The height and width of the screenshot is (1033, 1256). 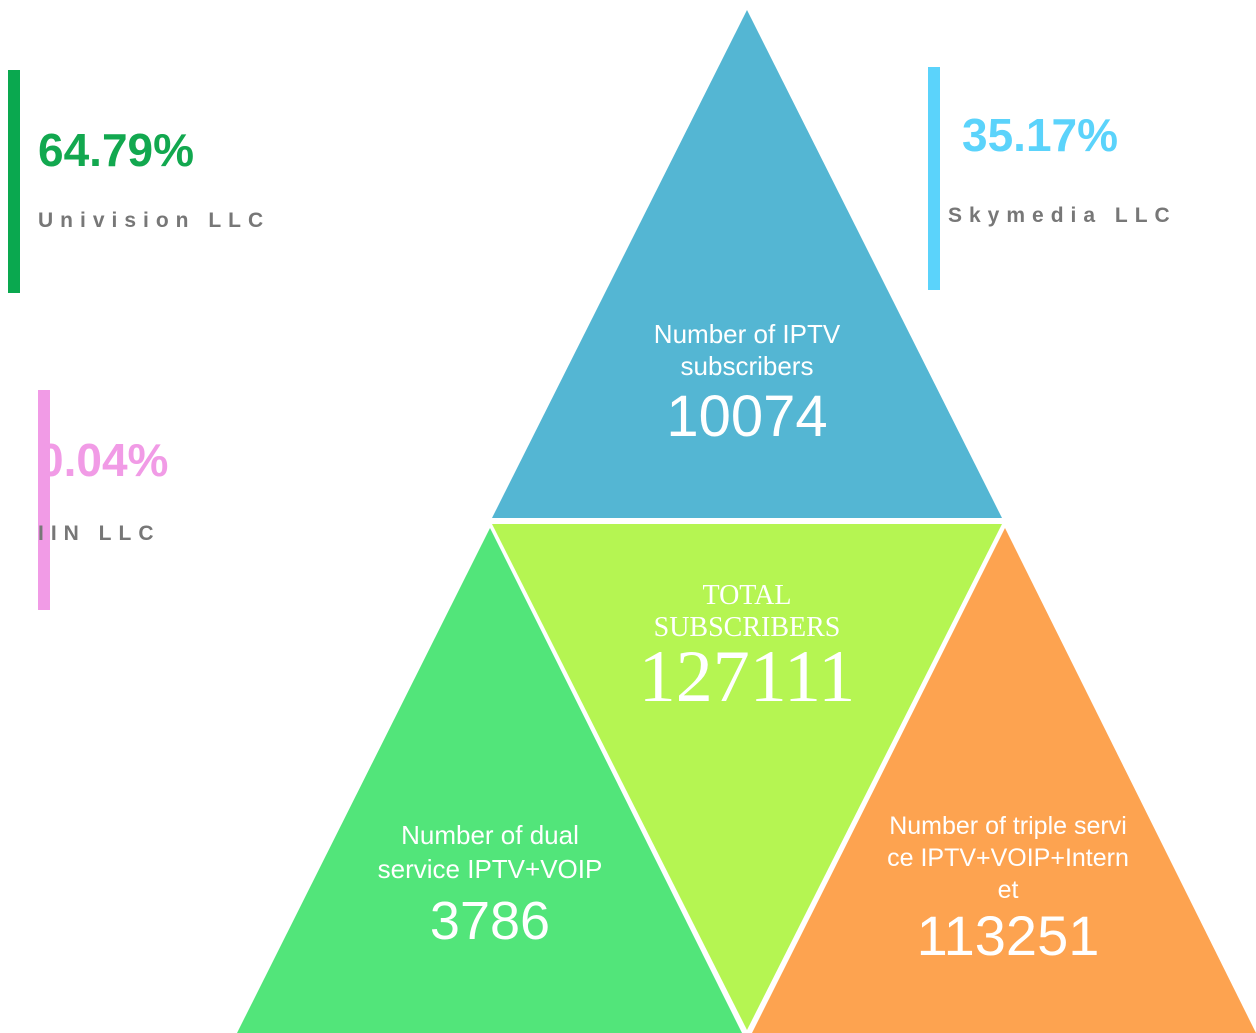 I want to click on triangle-value: 10074, so click(x=747, y=416).